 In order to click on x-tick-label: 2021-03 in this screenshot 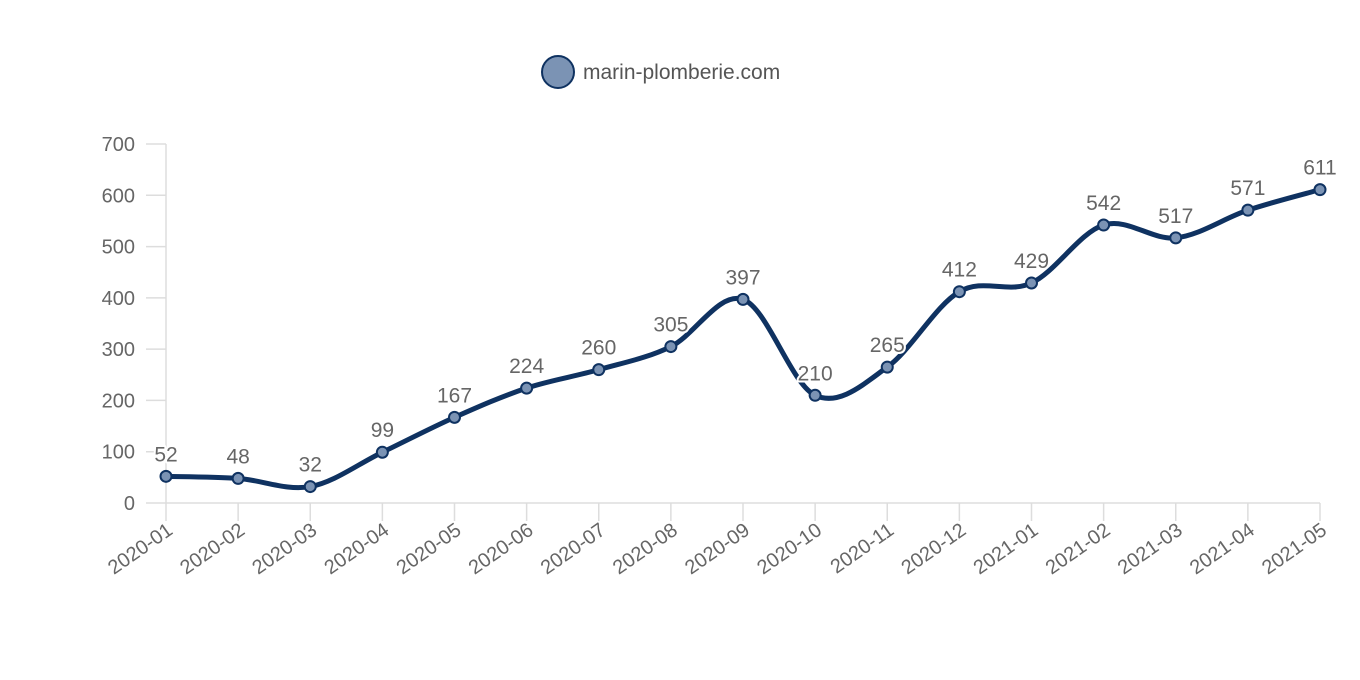, I will do `click(1150, 549)`.